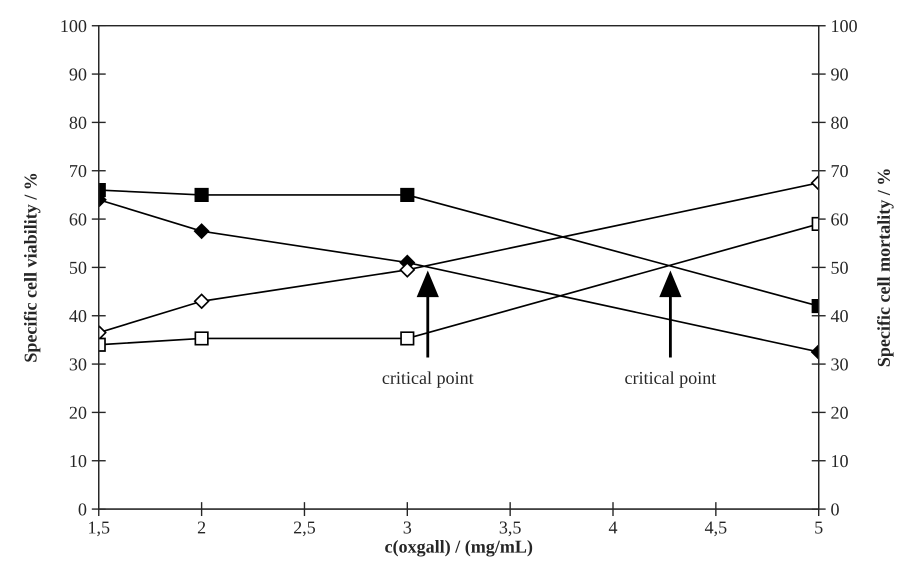 The width and height of the screenshot is (923, 572). What do you see at coordinates (32, 268) in the screenshot?
I see `y-axis-title: Specific cell viability / %` at bounding box center [32, 268].